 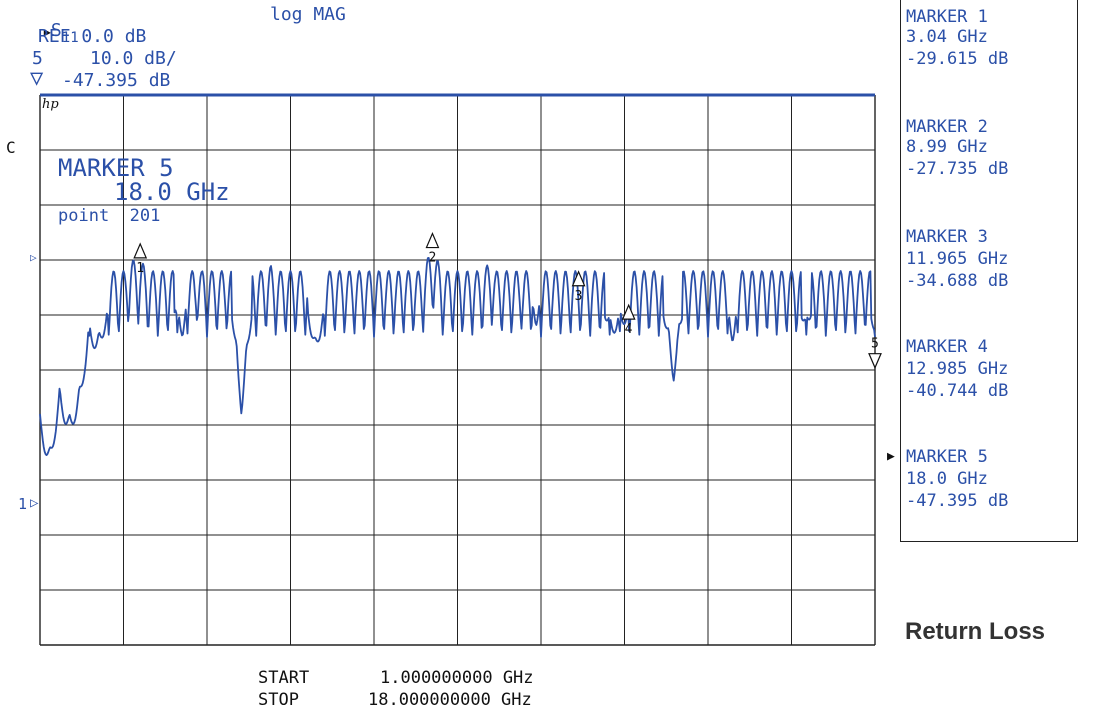 I want to click on param-arrow: ▶, so click(x=47, y=32).